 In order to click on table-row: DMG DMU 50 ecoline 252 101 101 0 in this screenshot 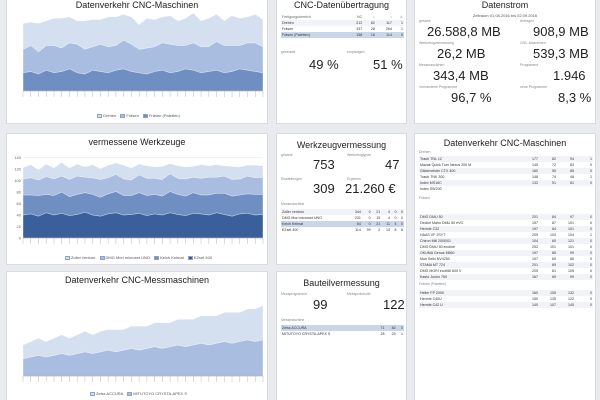, I will do `click(506, 247)`.